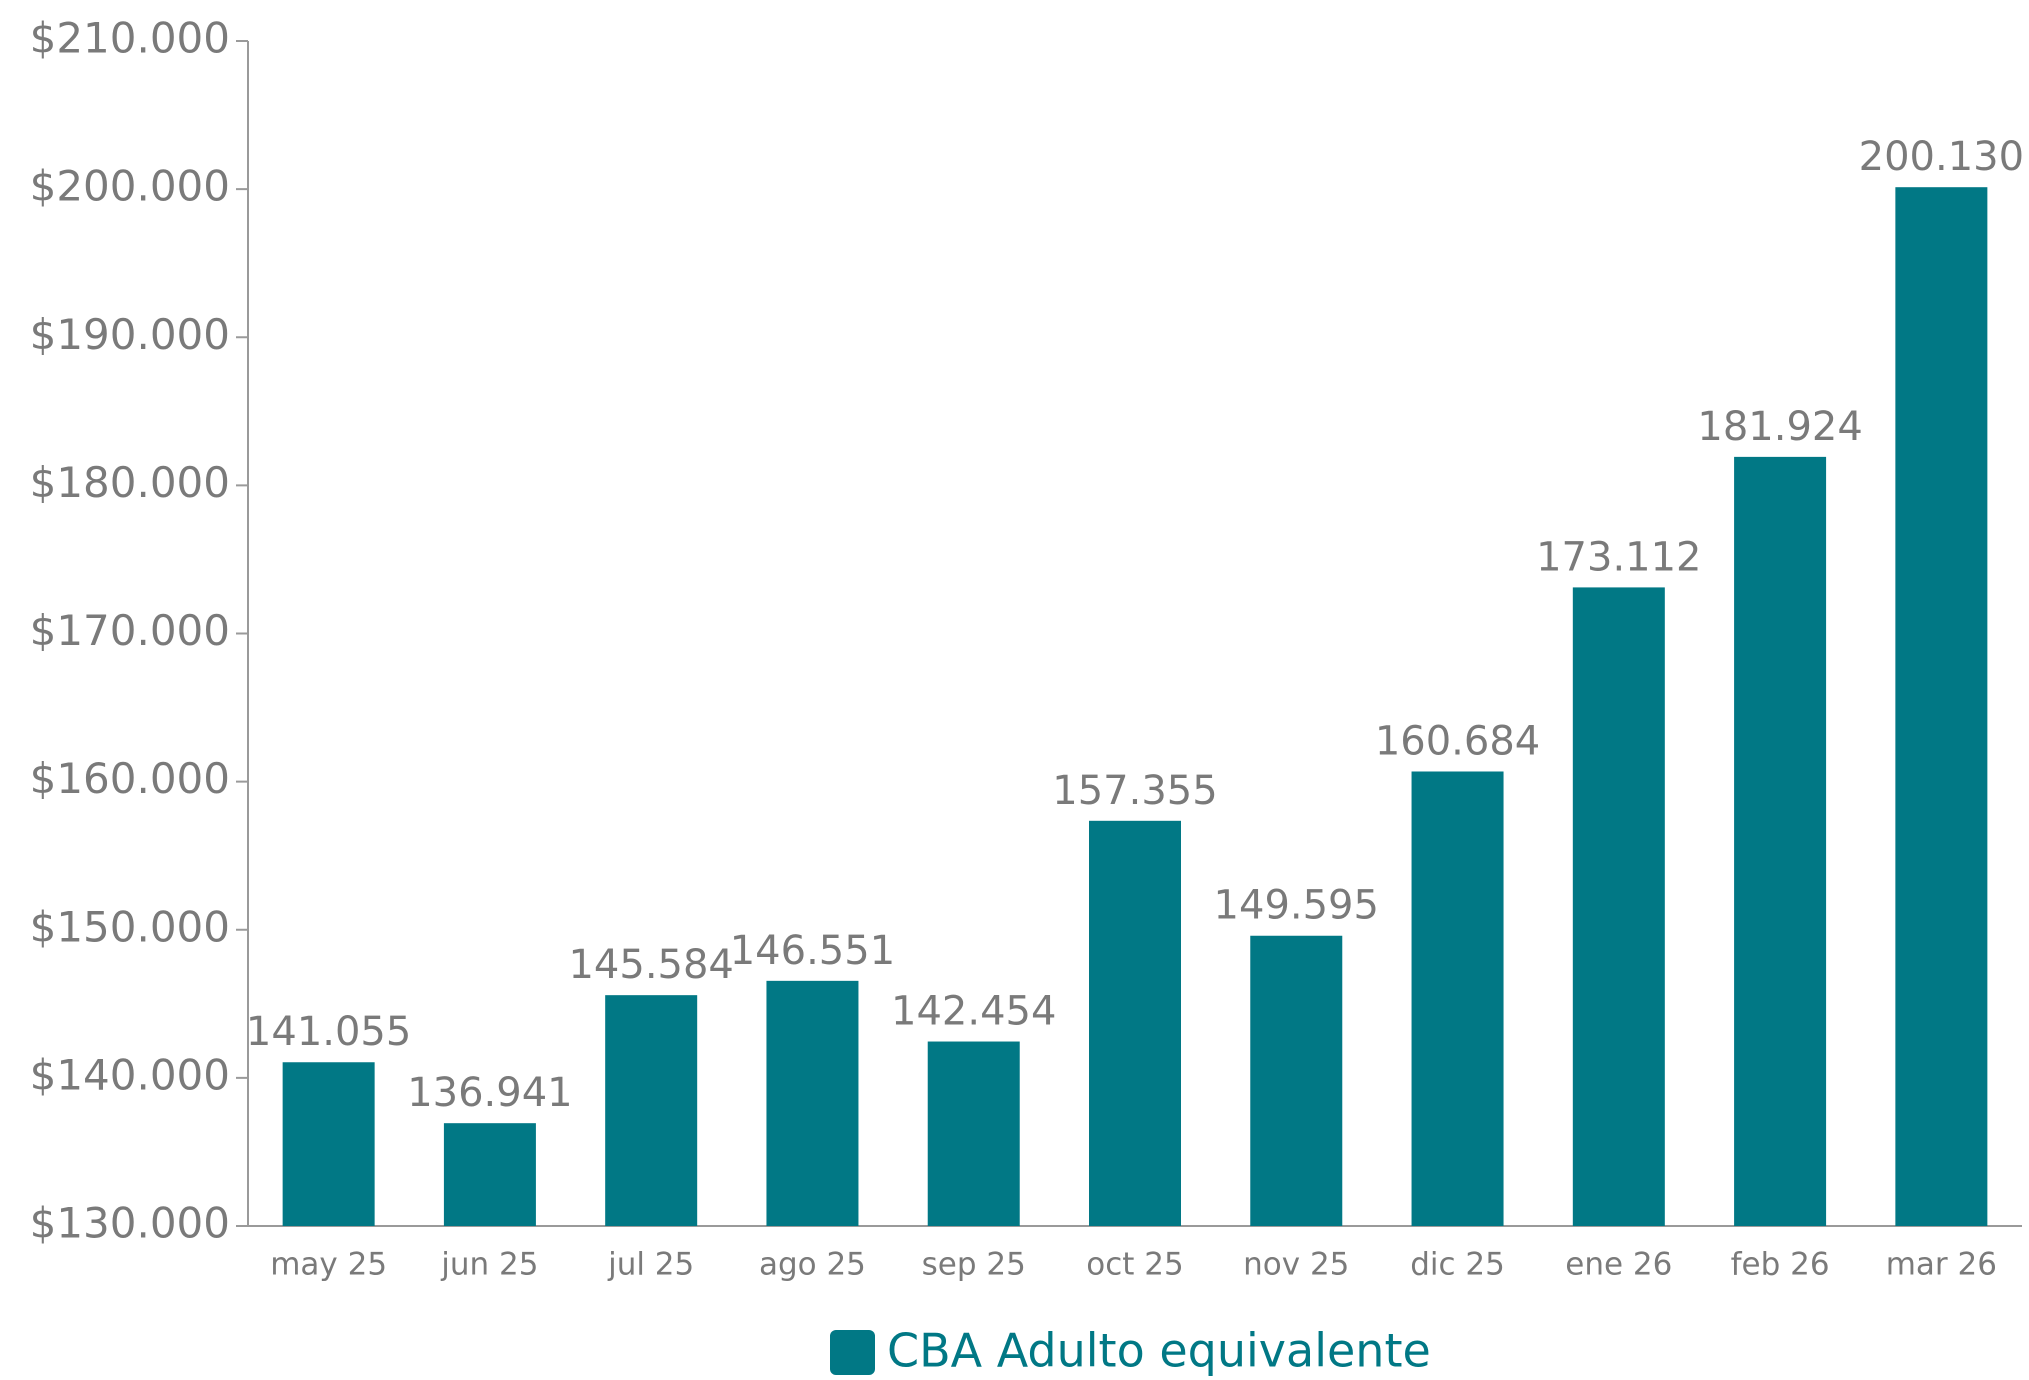  I want to click on data-label: 157.355, so click(1134, 791).